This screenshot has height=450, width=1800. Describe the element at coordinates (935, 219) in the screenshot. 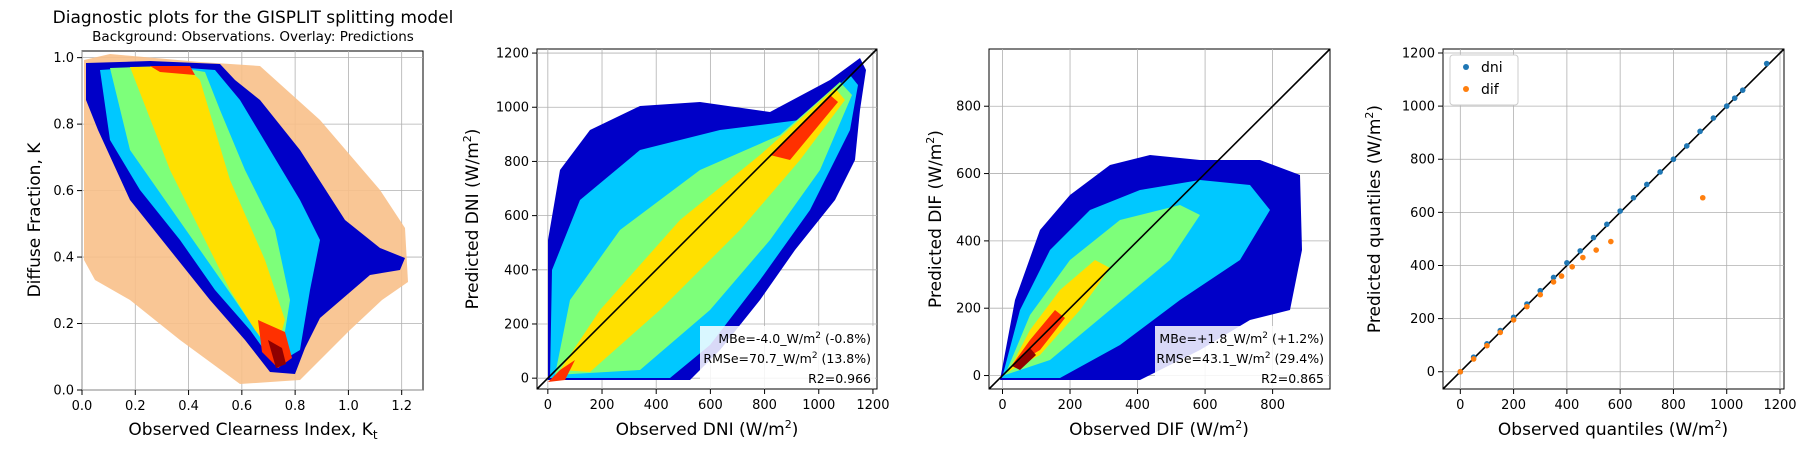

I see `y-axis-label: Predicted DIF (W/m2)` at that location.